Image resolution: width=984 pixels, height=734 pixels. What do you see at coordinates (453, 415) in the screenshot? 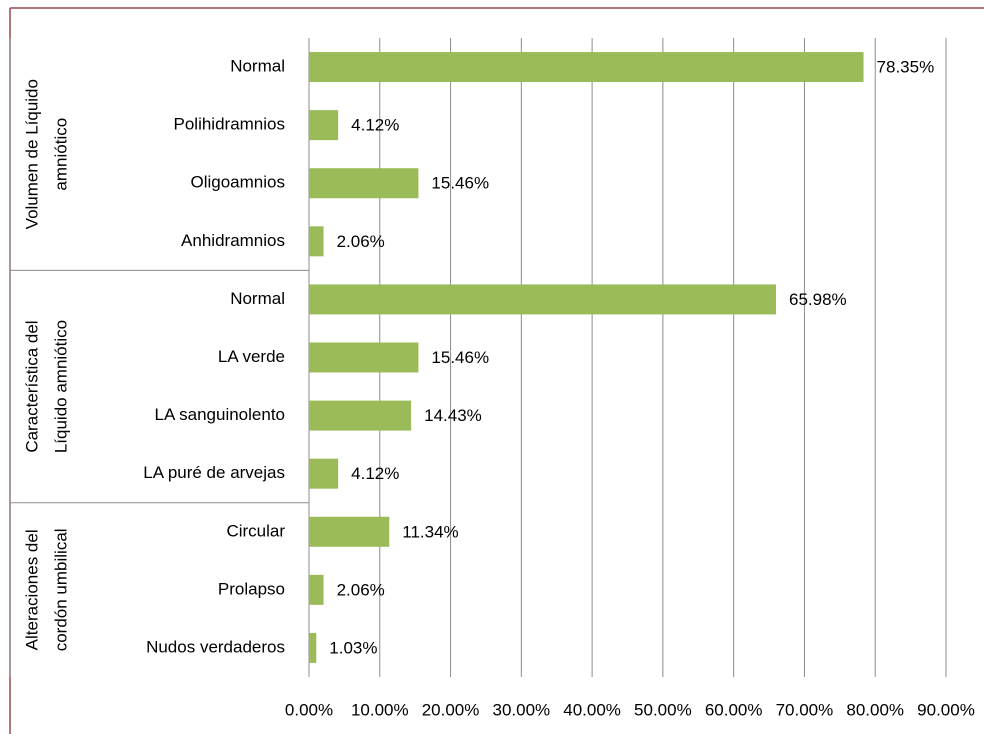
I see `value-label: 14.43%` at bounding box center [453, 415].